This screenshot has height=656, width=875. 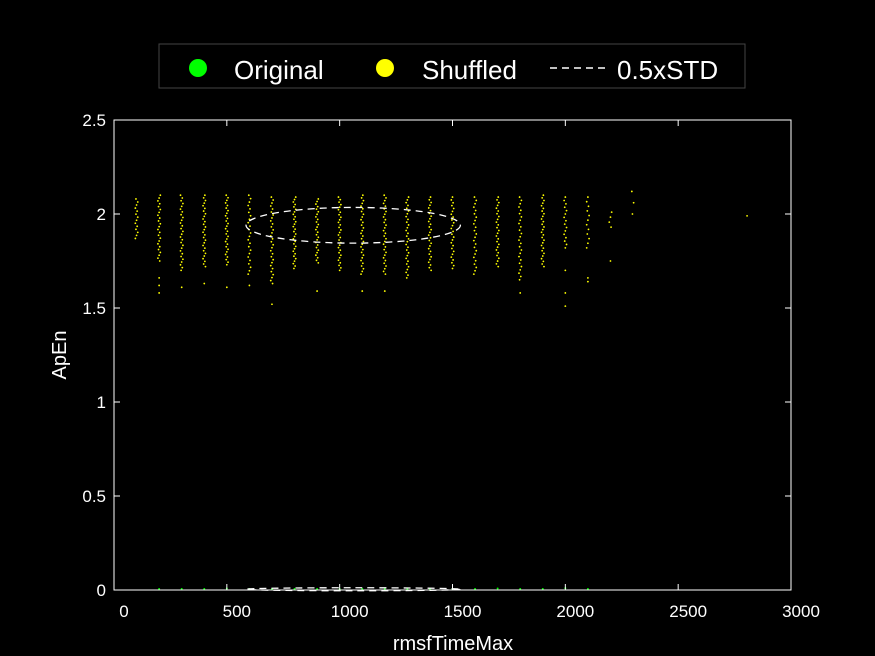 What do you see at coordinates (452, 66) in the screenshot?
I see `legend-box` at bounding box center [452, 66].